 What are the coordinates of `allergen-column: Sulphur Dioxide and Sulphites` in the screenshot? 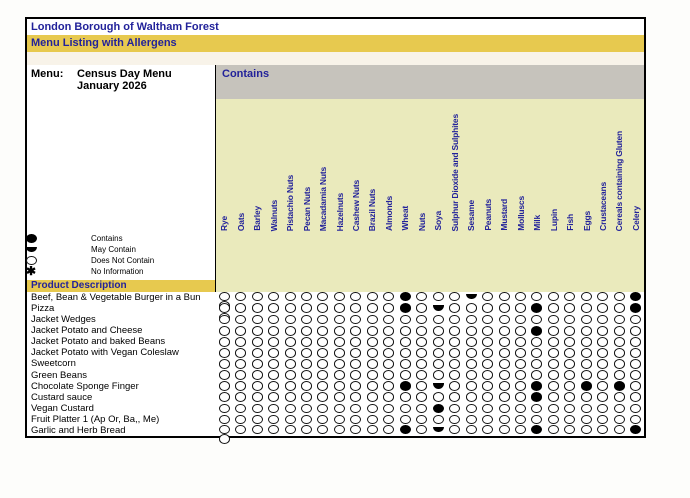 It's located at (455, 172).